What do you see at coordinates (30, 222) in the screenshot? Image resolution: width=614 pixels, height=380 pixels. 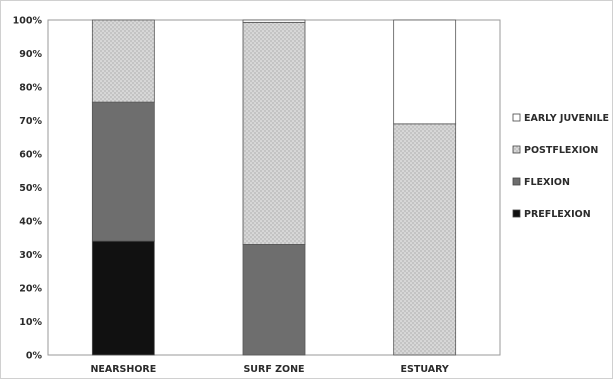 I see `y-tick-label: 40%` at bounding box center [30, 222].